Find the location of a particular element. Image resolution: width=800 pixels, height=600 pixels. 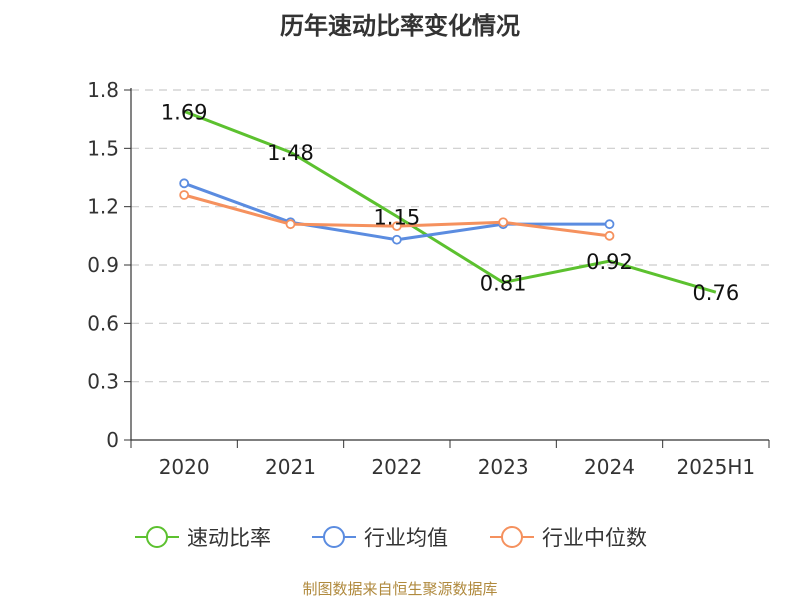

y-tick-label: 1.5 is located at coordinates (103, 148).